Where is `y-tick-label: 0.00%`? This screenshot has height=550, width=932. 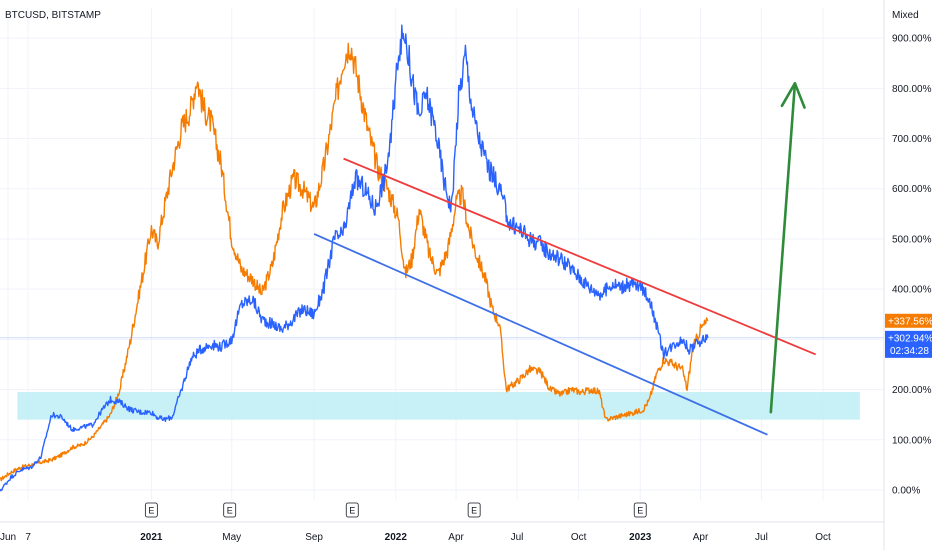
y-tick-label: 0.00% is located at coordinates (906, 490).